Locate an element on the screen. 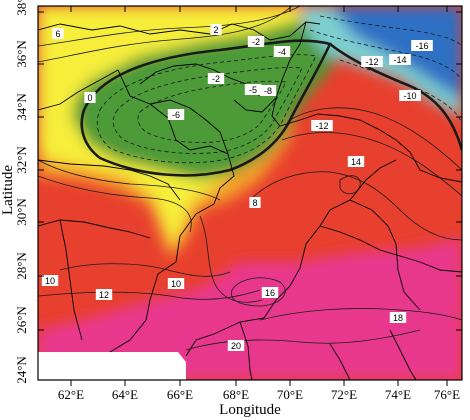  contour-label-text: 8 is located at coordinates (254, 203).